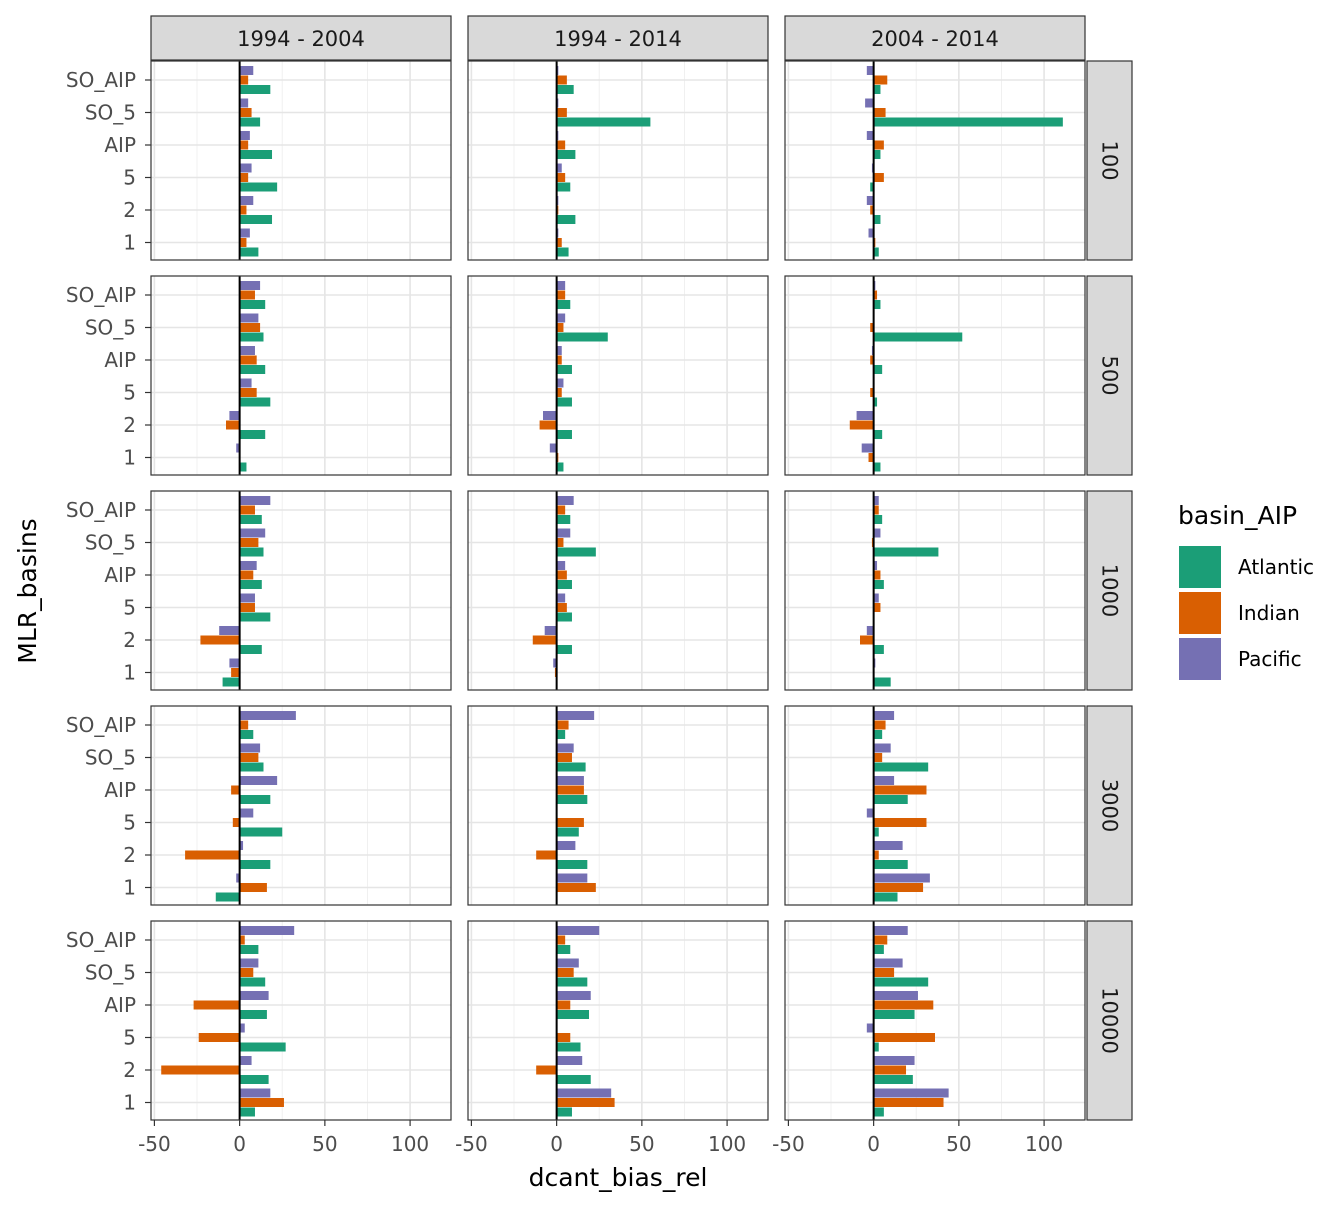 This screenshot has width=1344, height=1209. I want to click on legend-label-pacific: Pacific, so click(1270, 659).